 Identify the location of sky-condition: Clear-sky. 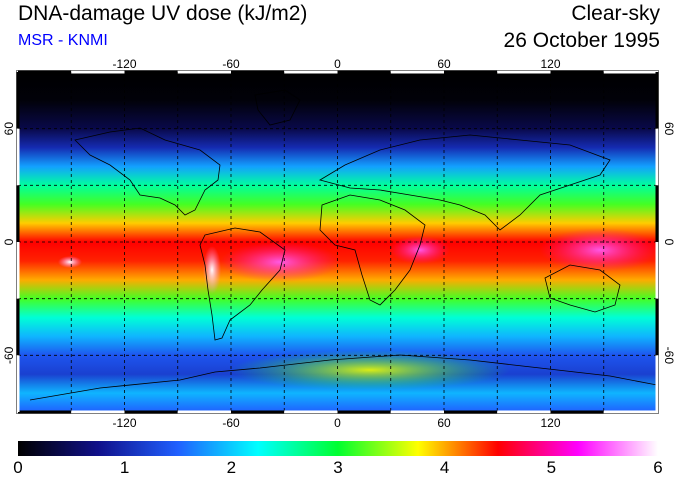
(615, 13).